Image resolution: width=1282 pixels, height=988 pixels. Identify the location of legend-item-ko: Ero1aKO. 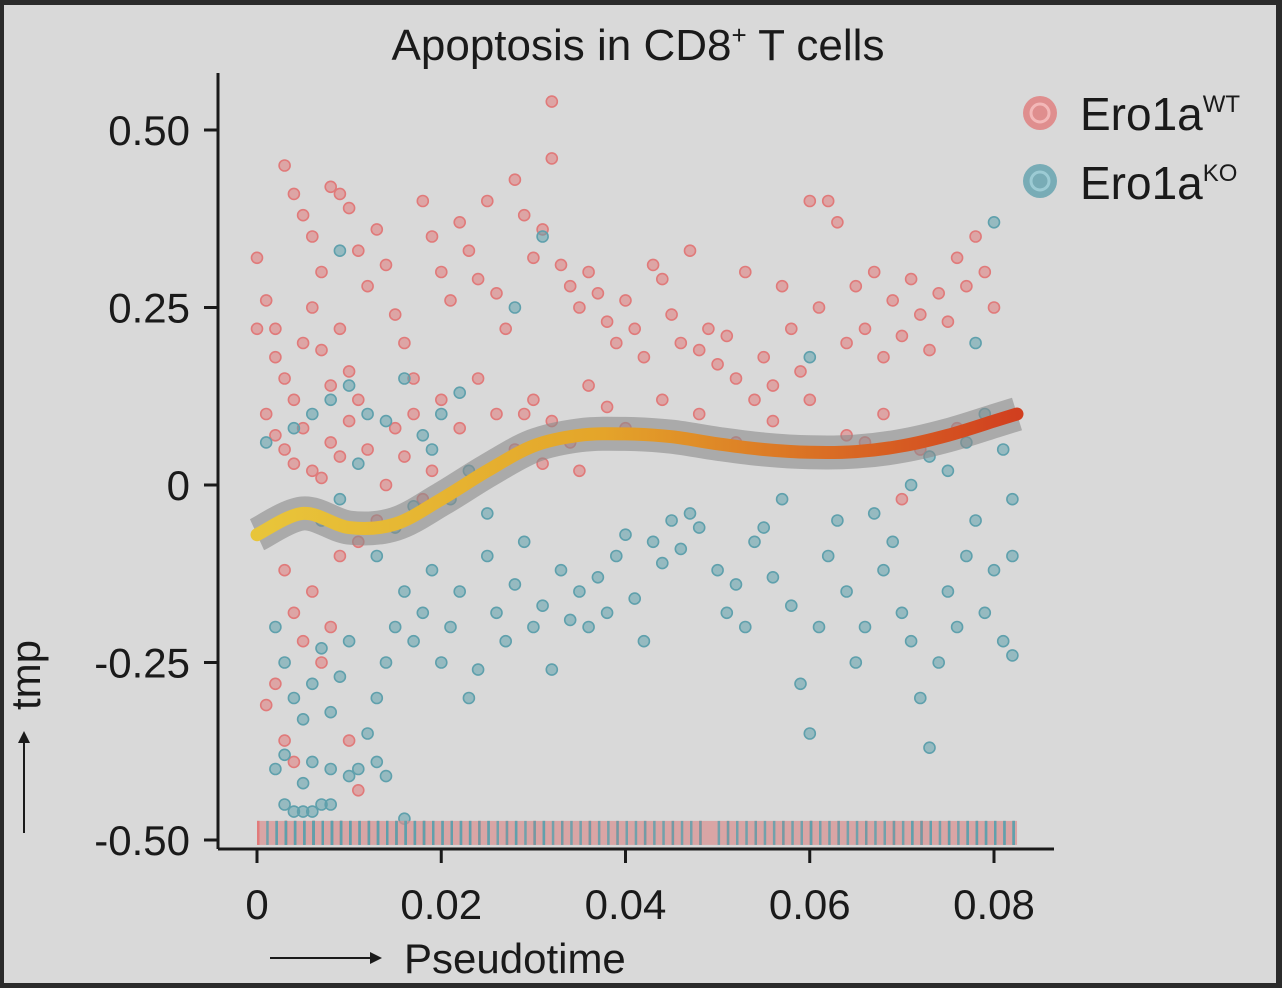
(1130, 183).